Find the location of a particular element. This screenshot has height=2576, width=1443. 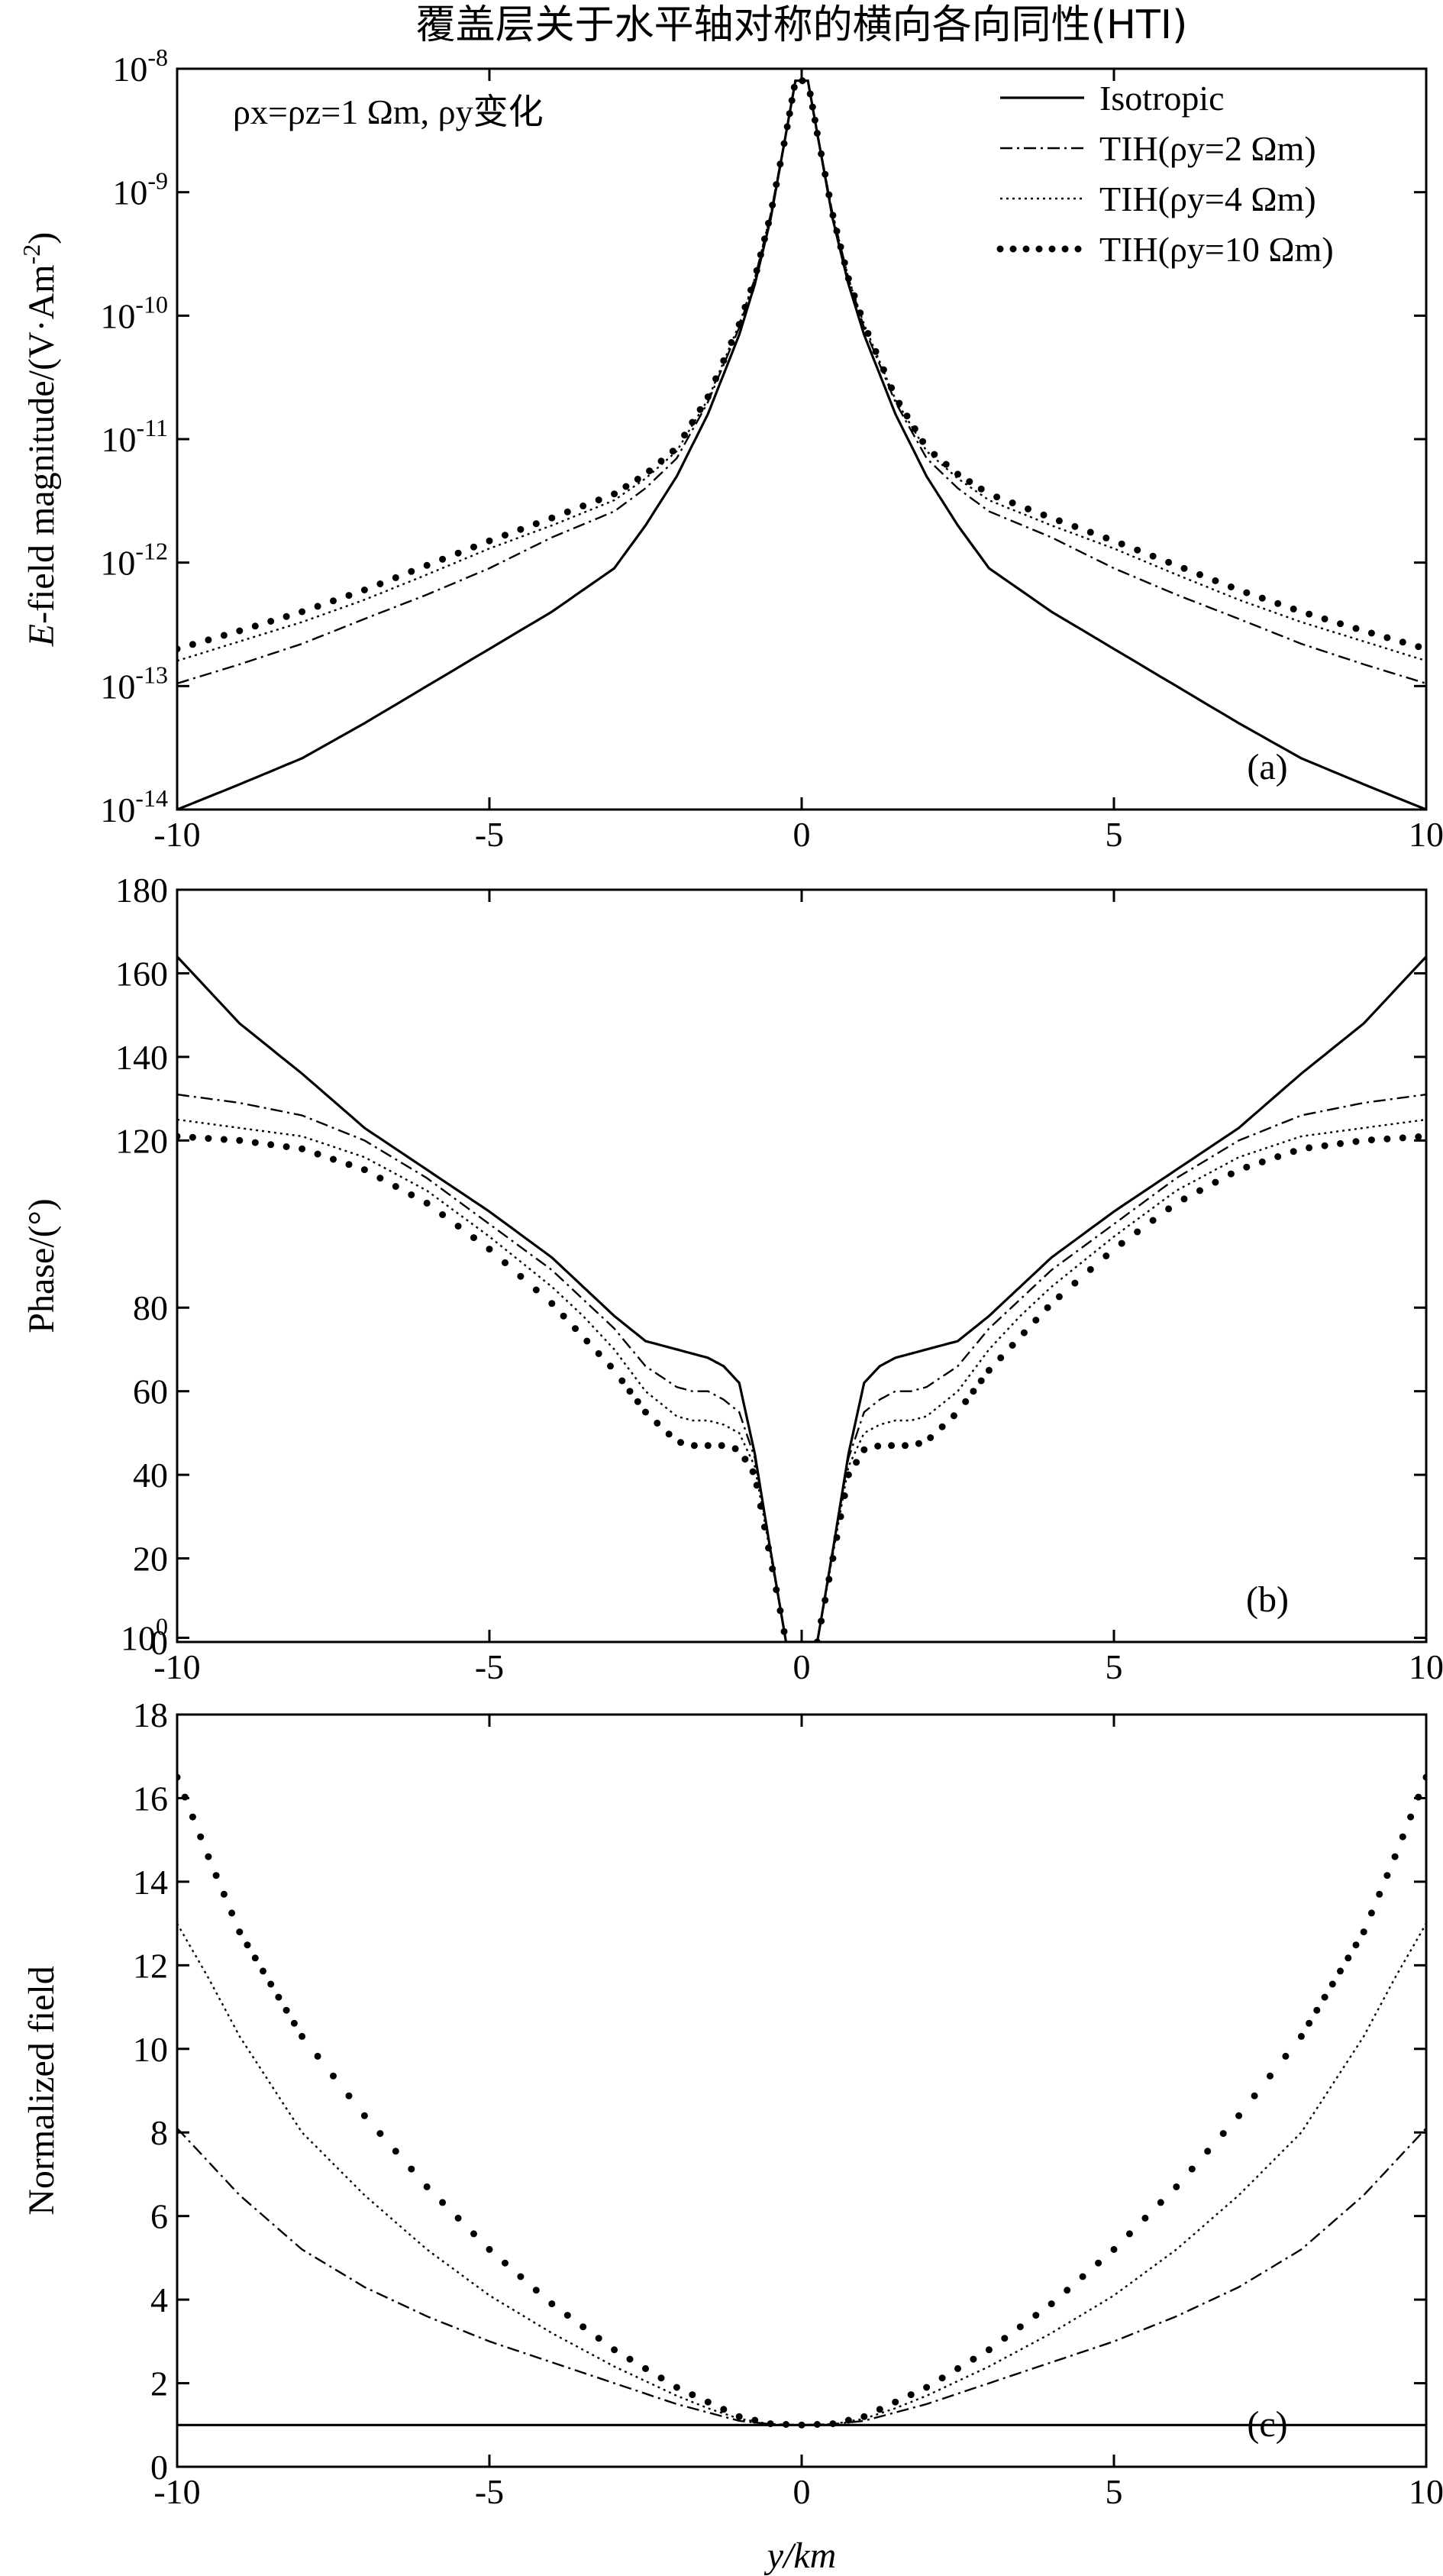

y-tick-label-b: 120 is located at coordinates (141, 1140).